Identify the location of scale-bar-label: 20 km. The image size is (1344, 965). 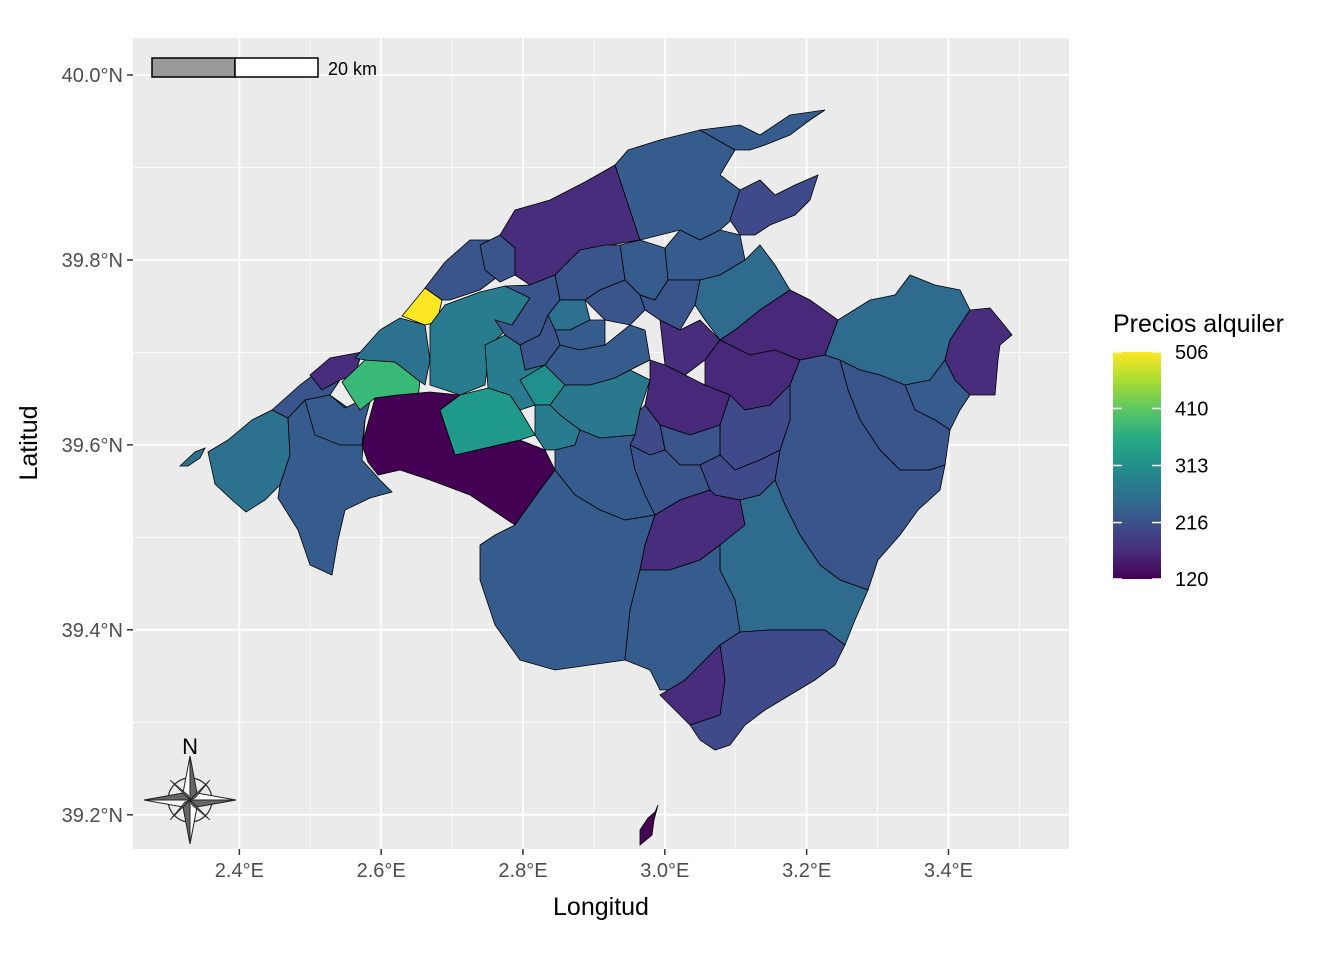
(352, 69).